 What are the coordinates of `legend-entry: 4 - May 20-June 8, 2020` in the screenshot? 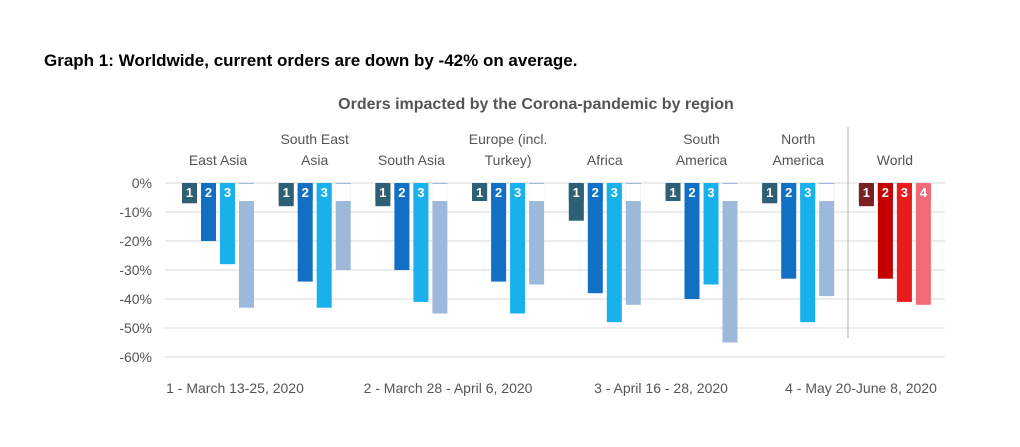 It's located at (861, 388).